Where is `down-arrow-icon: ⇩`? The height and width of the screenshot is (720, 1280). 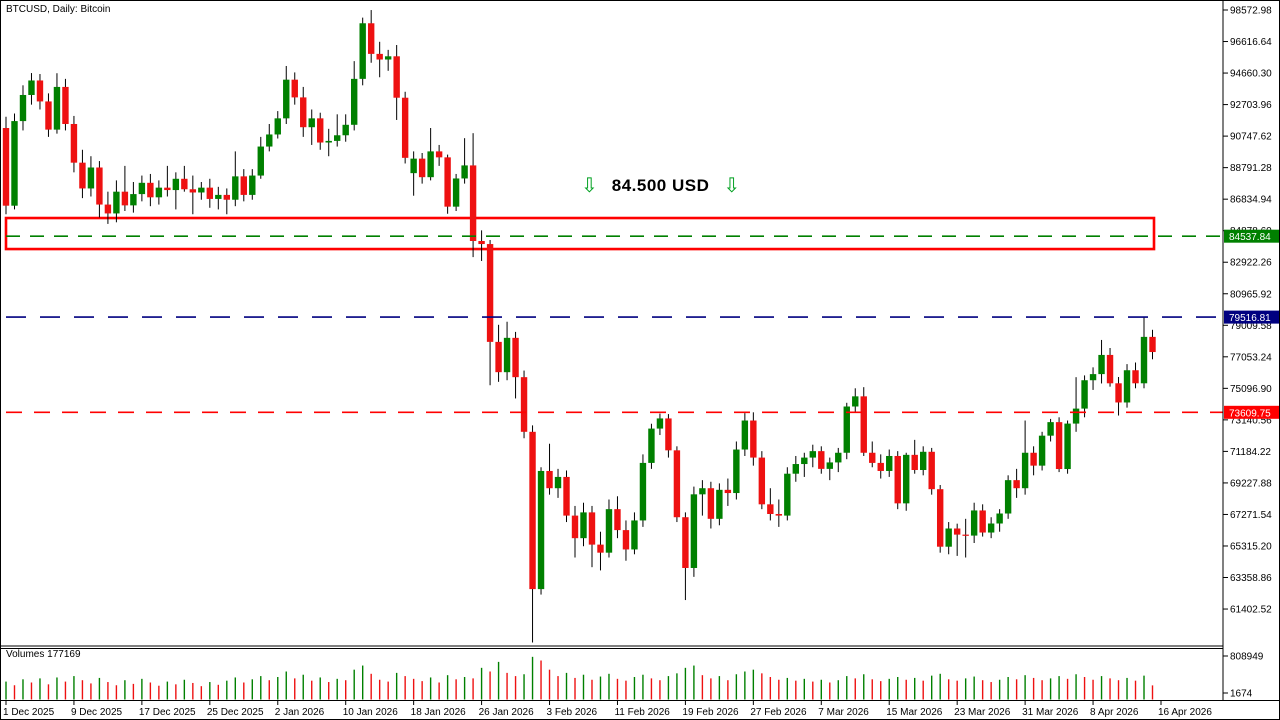 down-arrow-icon: ⇩ is located at coordinates (589, 186).